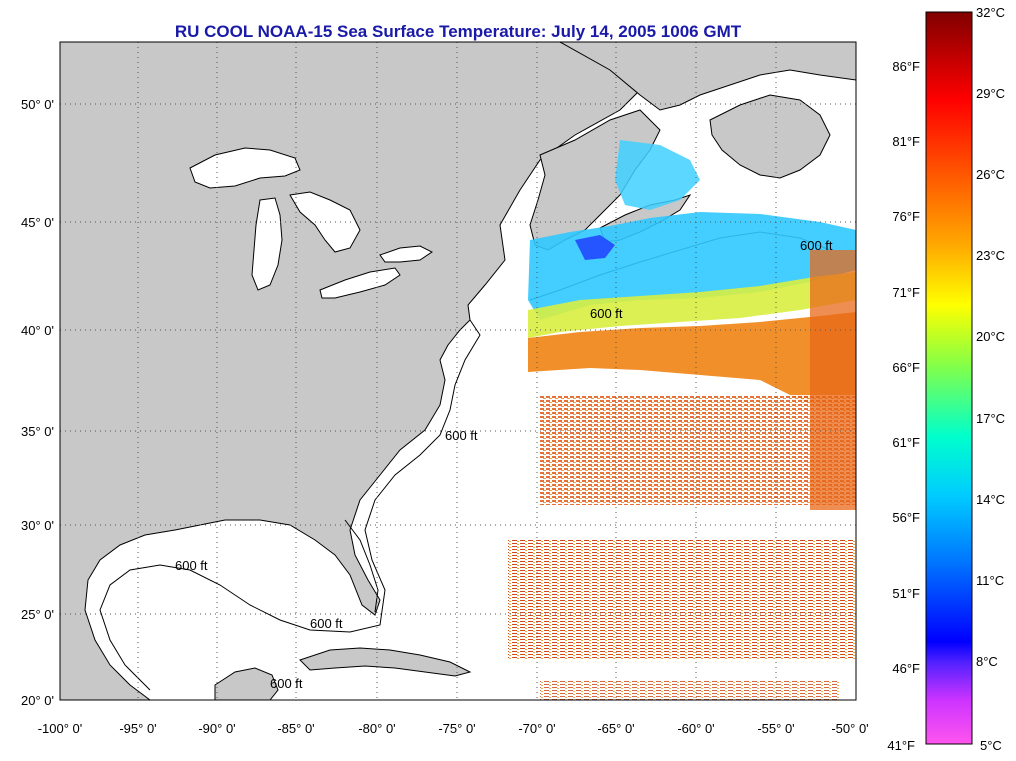 The image size is (1016, 761). Describe the element at coordinates (406, 254) in the screenshot. I see `lake-ontario` at that location.